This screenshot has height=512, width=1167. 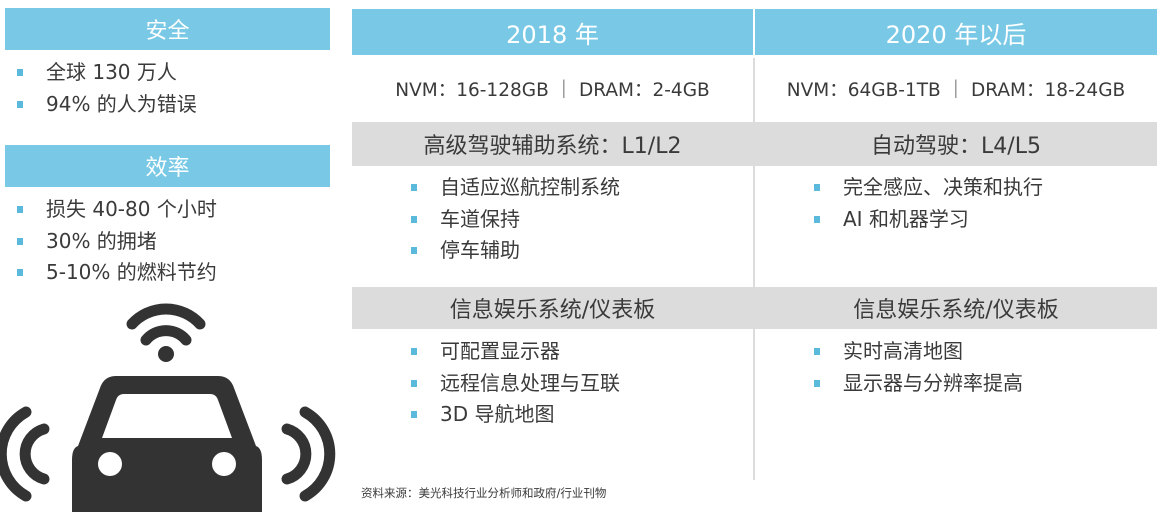 I want to click on adas-header-2020: 自动驾驶：L4/L5, so click(x=956, y=144).